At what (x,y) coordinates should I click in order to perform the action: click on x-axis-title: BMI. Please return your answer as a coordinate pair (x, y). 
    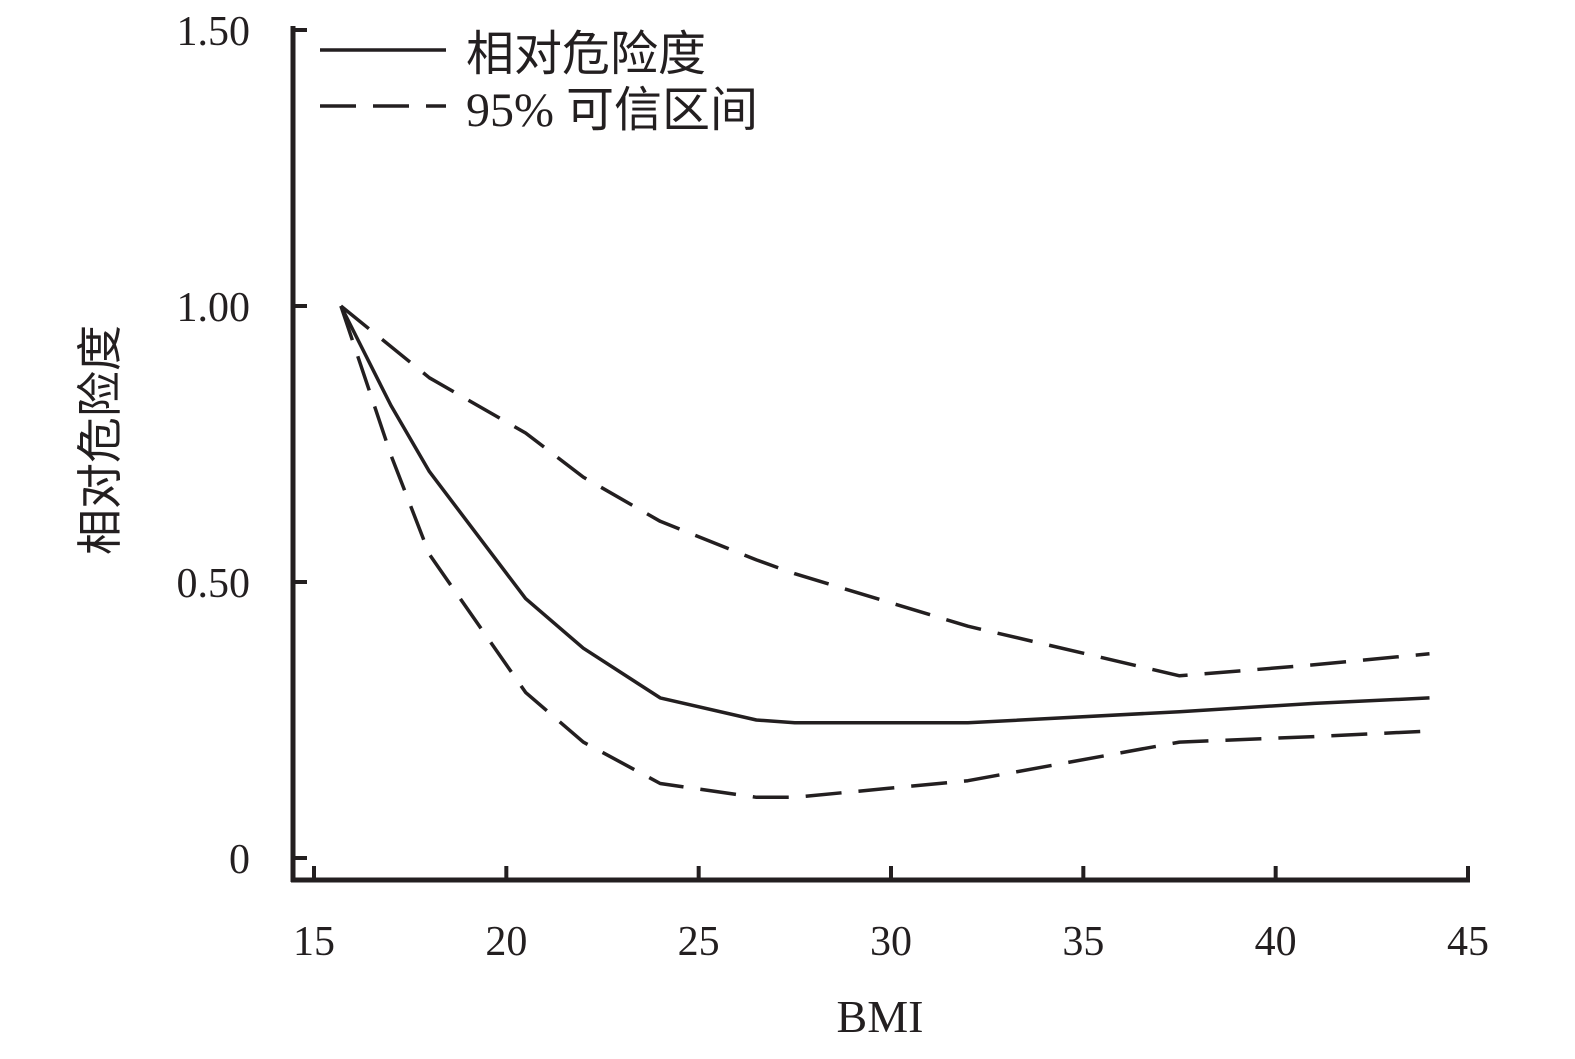
    Looking at the image, I should click on (880, 1016).